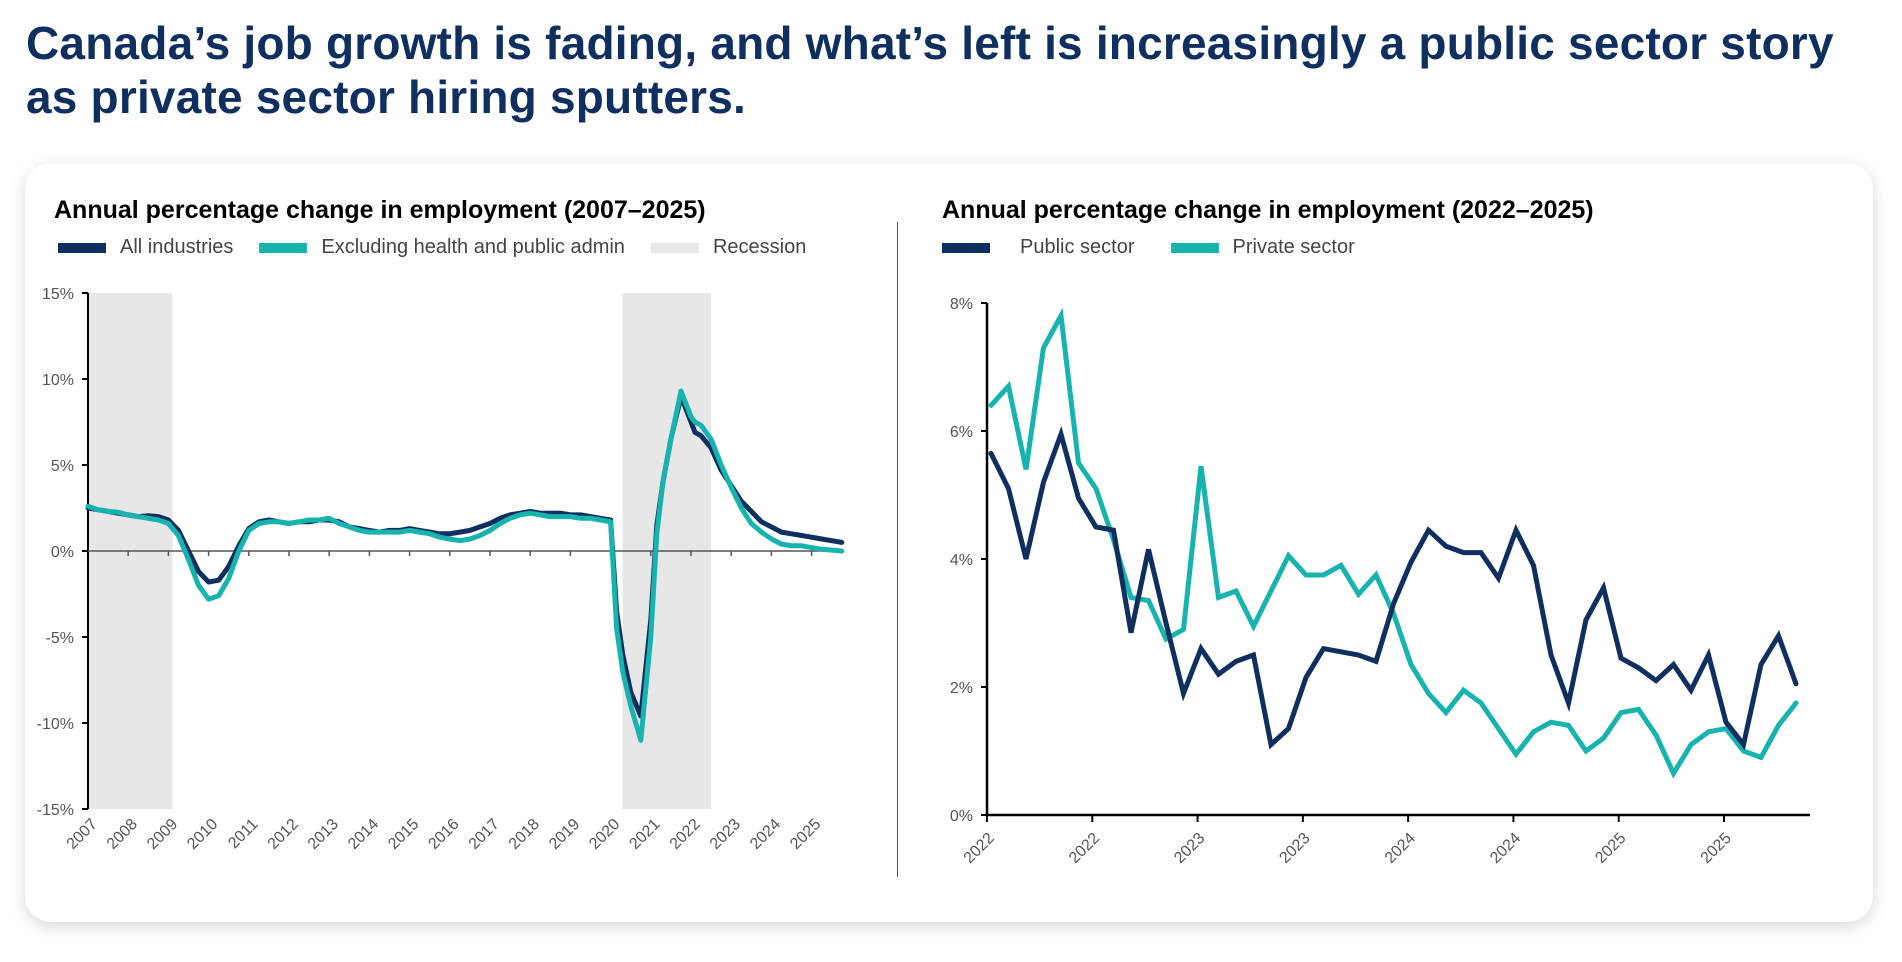  I want to click on x-tick-label: 2009, so click(162, 834).